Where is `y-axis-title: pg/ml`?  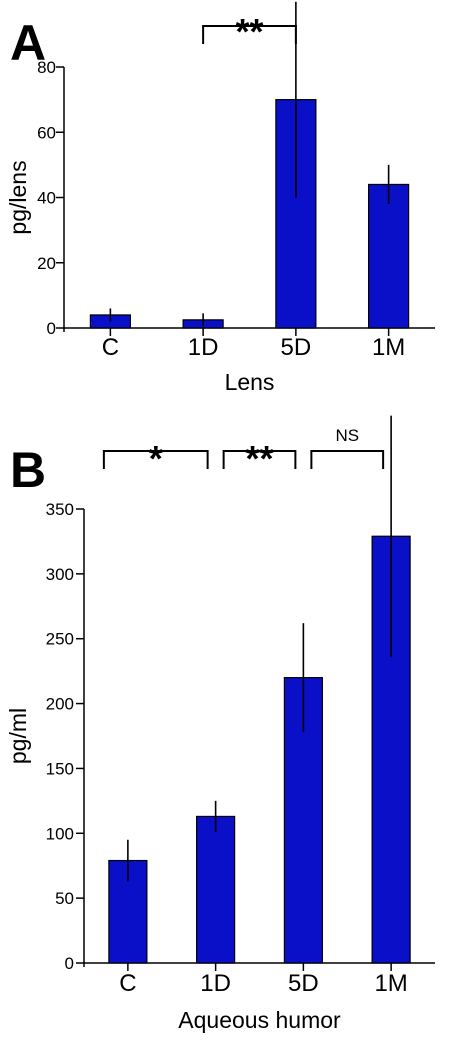
y-axis-title: pg/ml is located at coordinates (18, 736).